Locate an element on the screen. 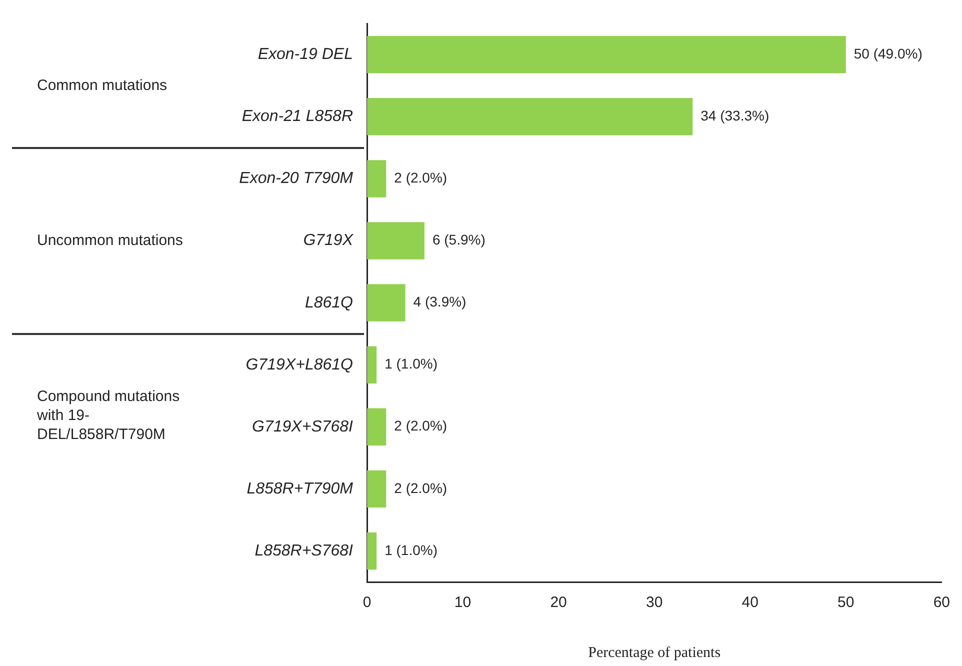  y-tick-label: Exon-20 T790M is located at coordinates (296, 179).